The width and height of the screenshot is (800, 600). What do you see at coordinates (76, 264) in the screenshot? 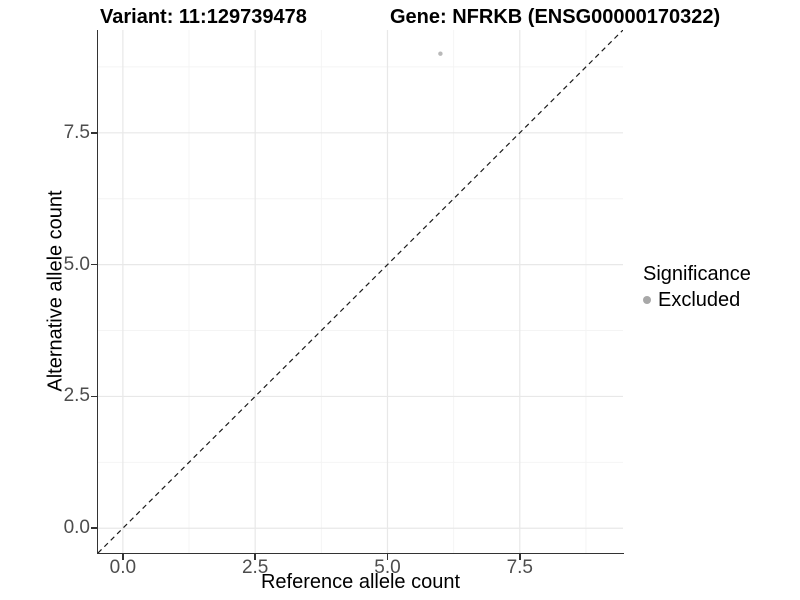
I see `y-tick-label: 5.0` at bounding box center [76, 264].